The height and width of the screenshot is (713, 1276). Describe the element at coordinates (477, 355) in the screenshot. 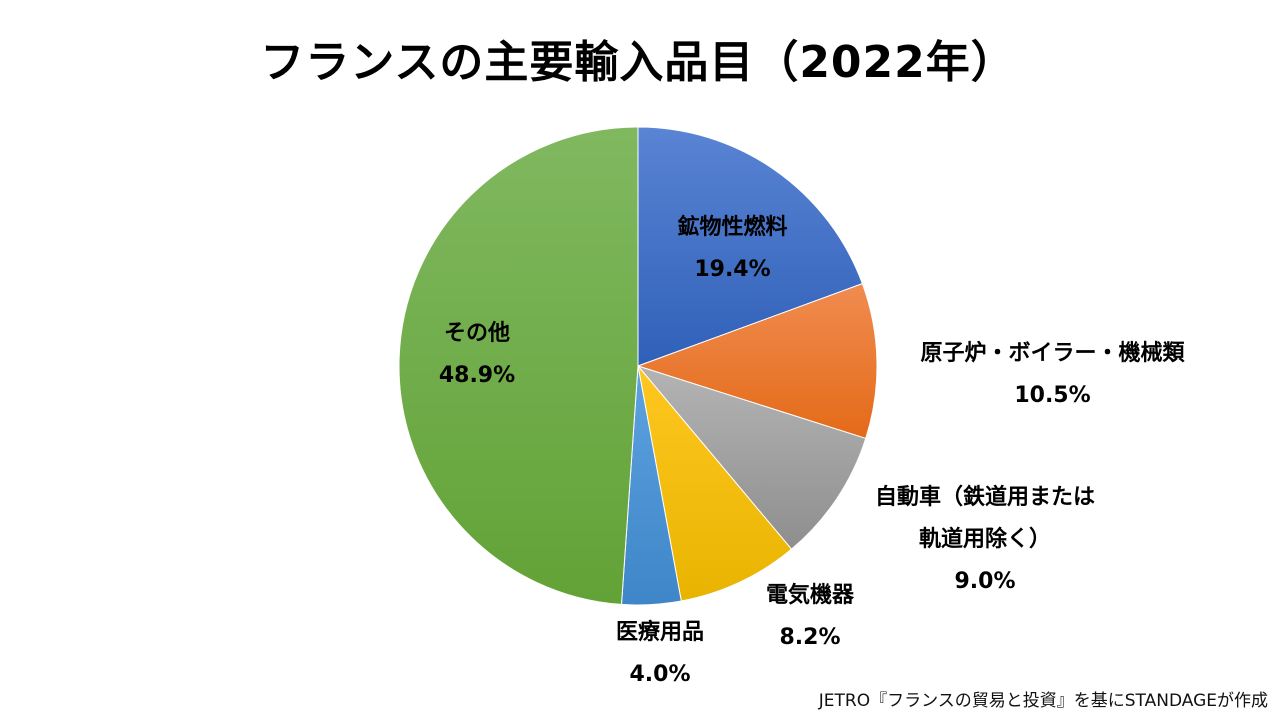

I see `slice-label-other: その他 48.9%` at that location.